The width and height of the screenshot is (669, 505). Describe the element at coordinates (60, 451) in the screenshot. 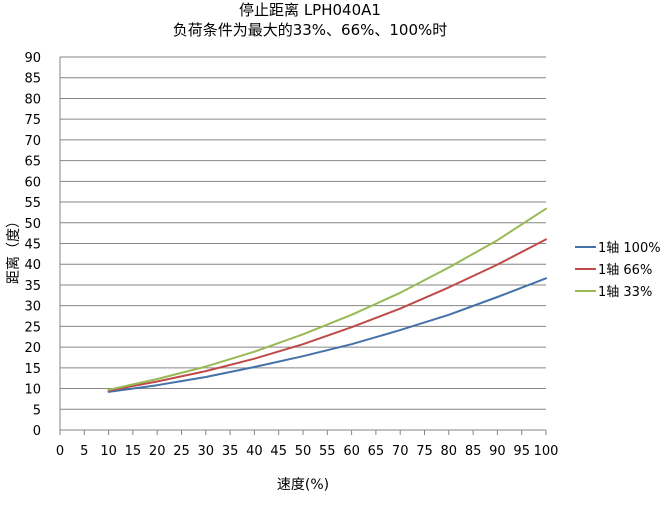

I see `x-tick-label: 0` at that location.